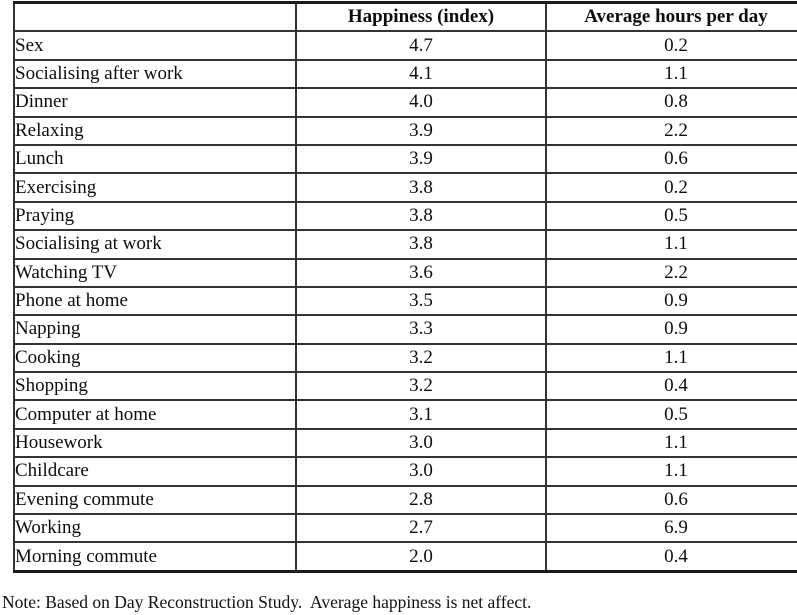 The height and width of the screenshot is (615, 797). Describe the element at coordinates (671, 528) in the screenshot. I see `hours-cell: 6.9` at that location.